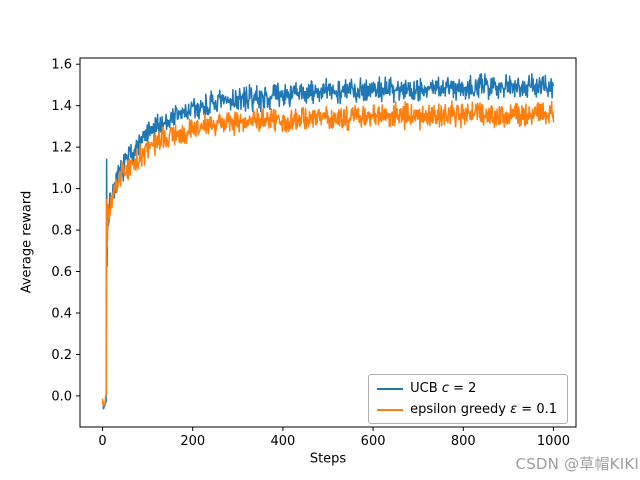 The image size is (640, 480). I want to click on legend-label-epsilon-greedy: epsilon greedy ε = 0.1, so click(483, 409).